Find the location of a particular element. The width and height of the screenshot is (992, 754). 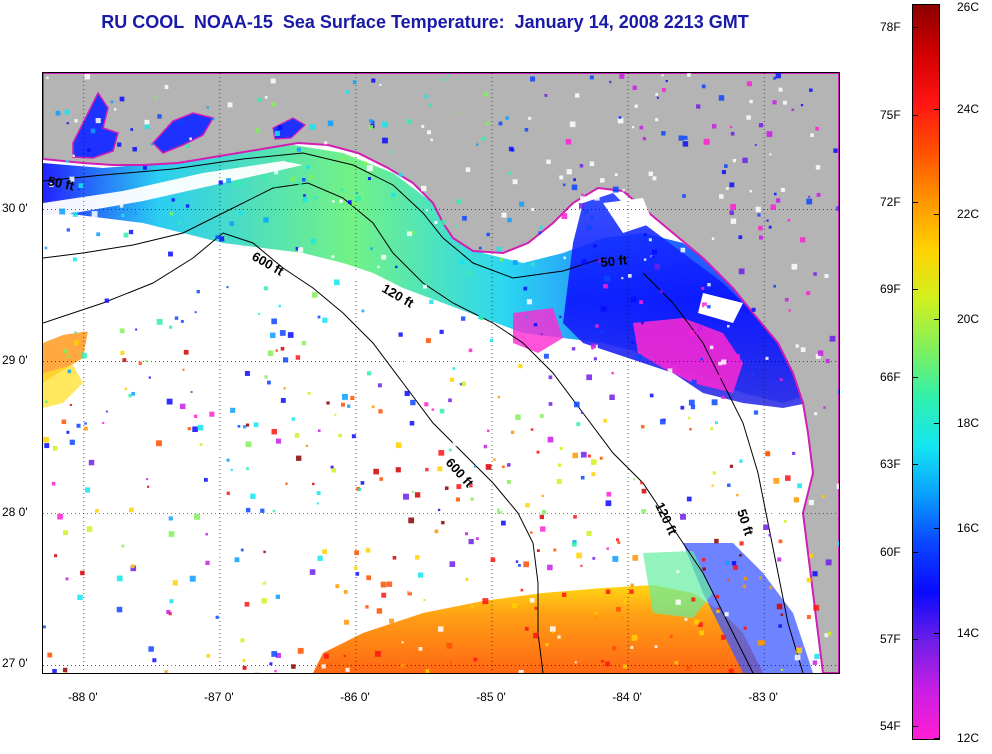

contour-50ft-east is located at coordinates (723, 472).